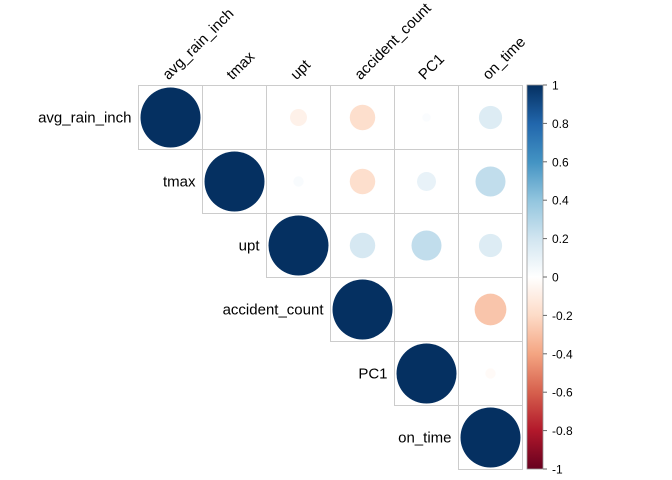 The width and height of the screenshot is (672, 480). Describe the element at coordinates (562, 316) in the screenshot. I see `colorbar-tick-label: -0.2` at that location.